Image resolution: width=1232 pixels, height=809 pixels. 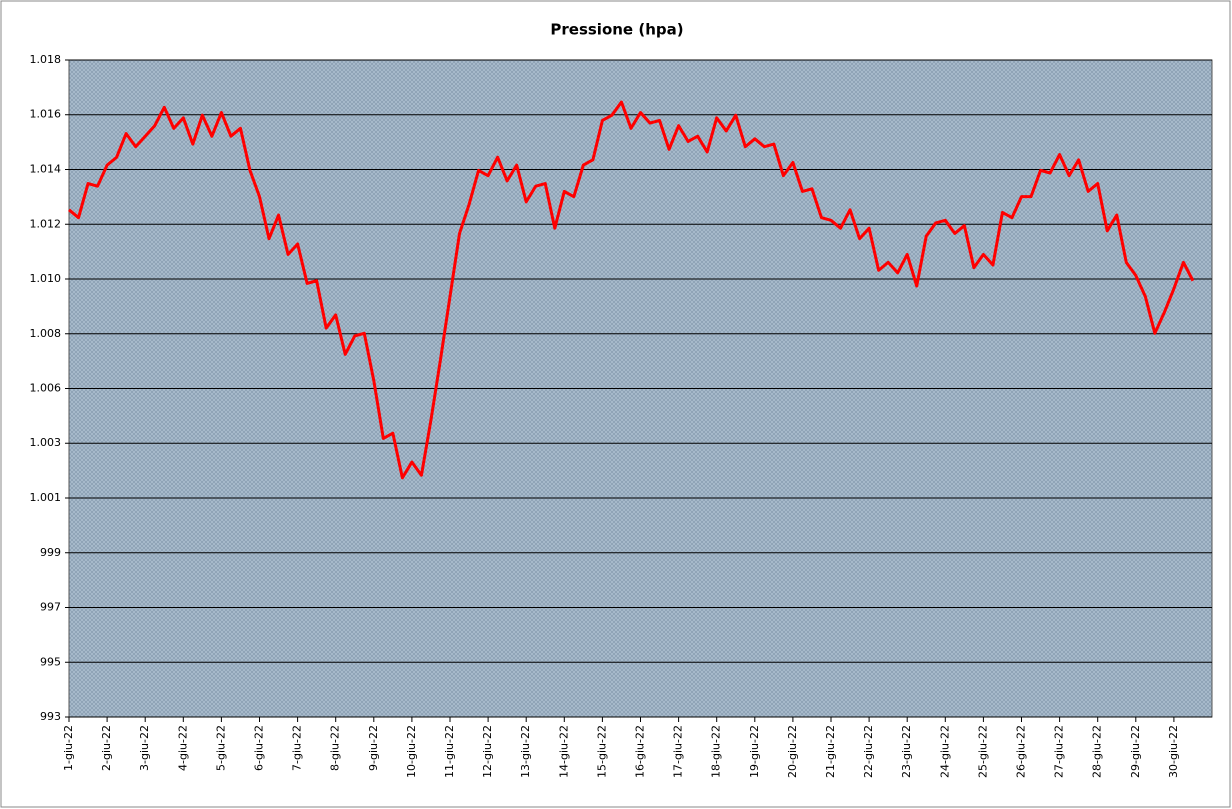 What do you see at coordinates (525, 751) in the screenshot?
I see `x-tick-label: 13-giu-22` at bounding box center [525, 751].